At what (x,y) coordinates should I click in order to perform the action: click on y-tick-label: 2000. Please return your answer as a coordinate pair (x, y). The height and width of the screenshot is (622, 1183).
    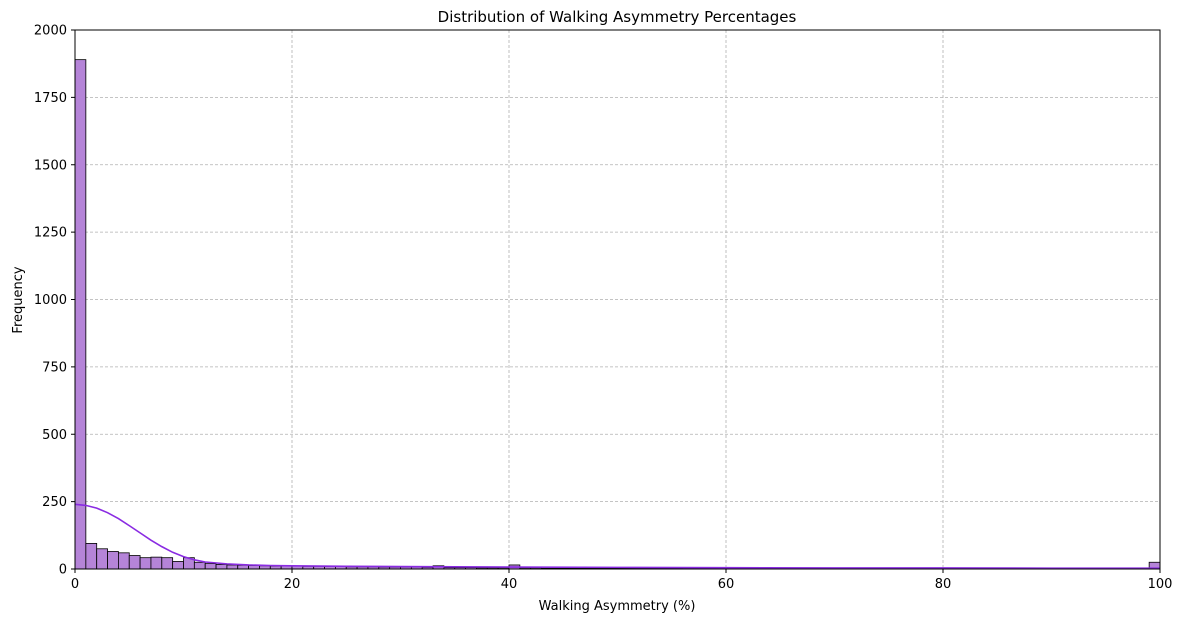
    Looking at the image, I should click on (50, 31).